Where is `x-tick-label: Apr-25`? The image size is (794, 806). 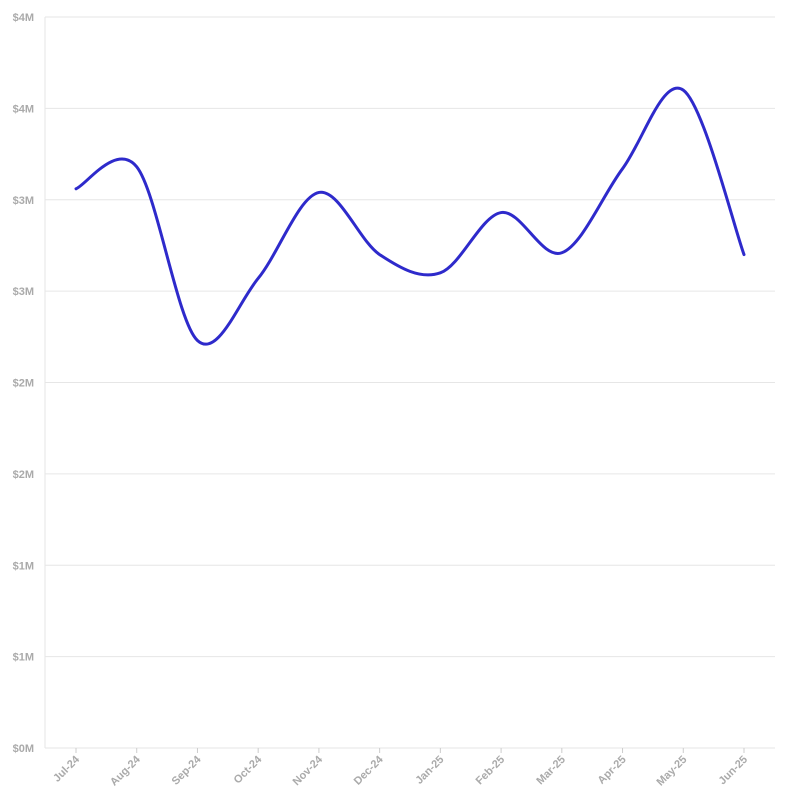
x-tick-label: Apr-25 is located at coordinates (612, 770).